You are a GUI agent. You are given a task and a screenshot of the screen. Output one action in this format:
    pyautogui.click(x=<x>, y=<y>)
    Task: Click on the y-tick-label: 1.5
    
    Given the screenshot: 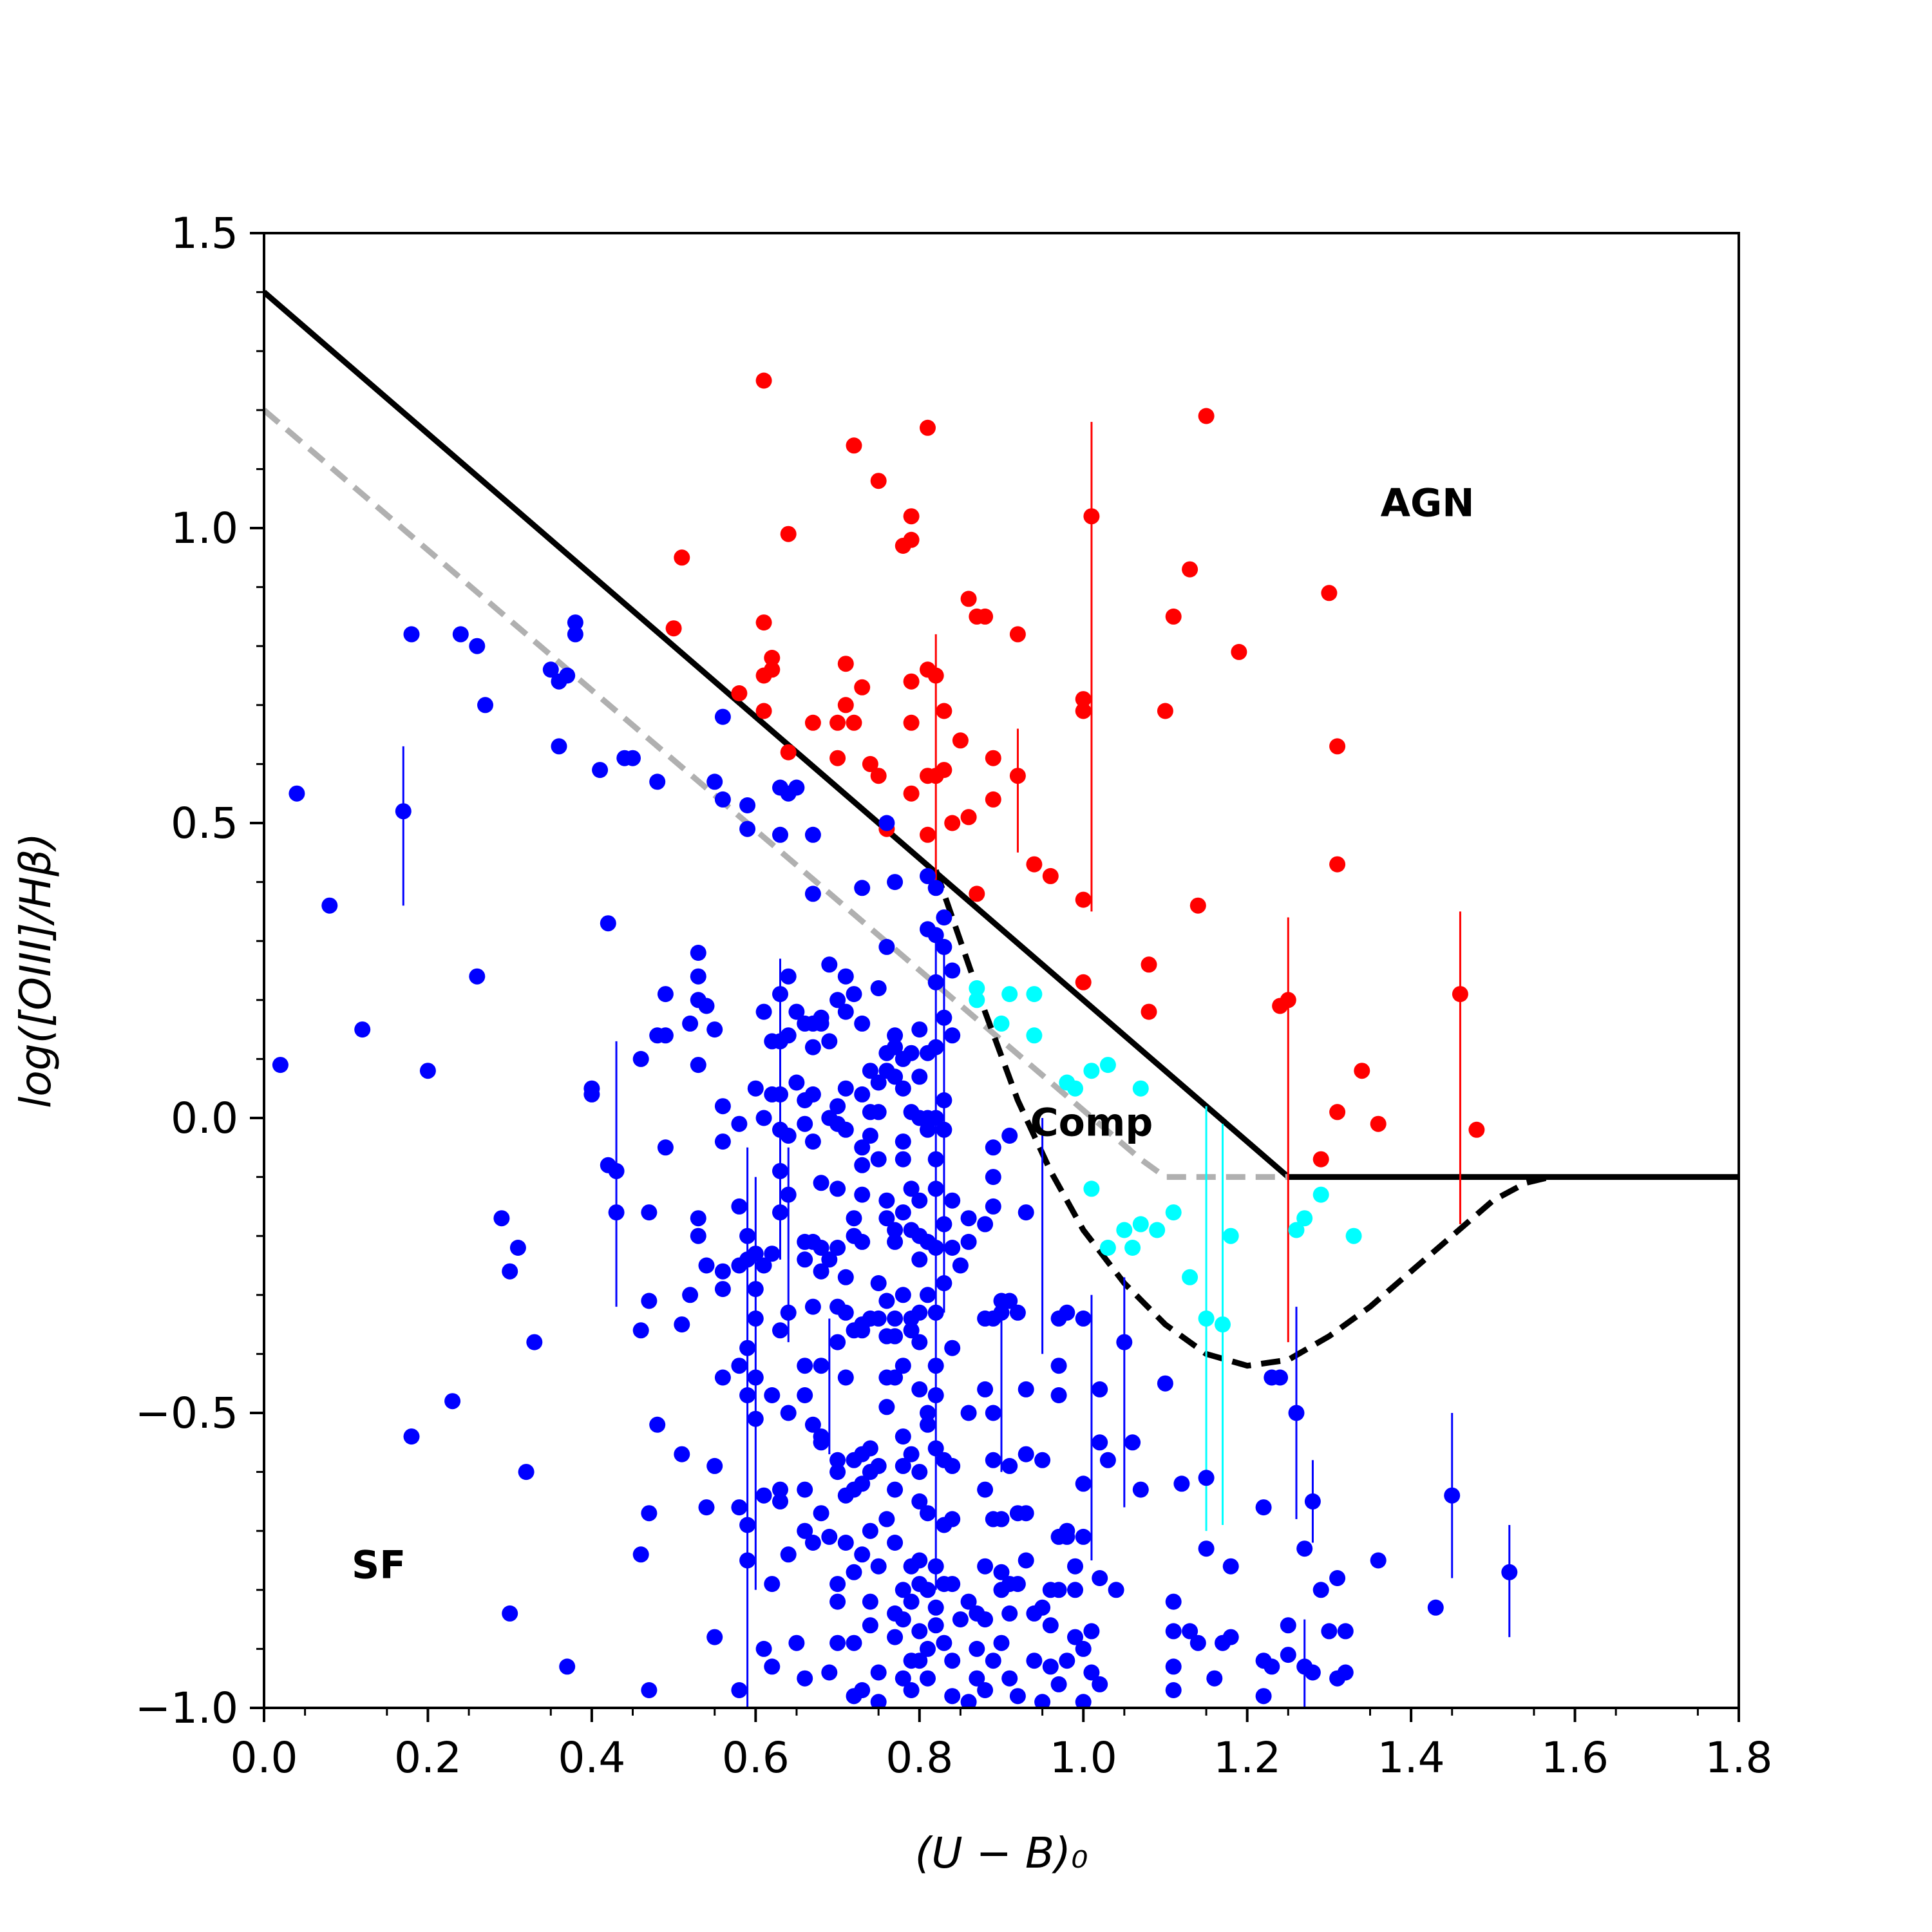 What is the action you would take?
    pyautogui.click(x=205, y=233)
    